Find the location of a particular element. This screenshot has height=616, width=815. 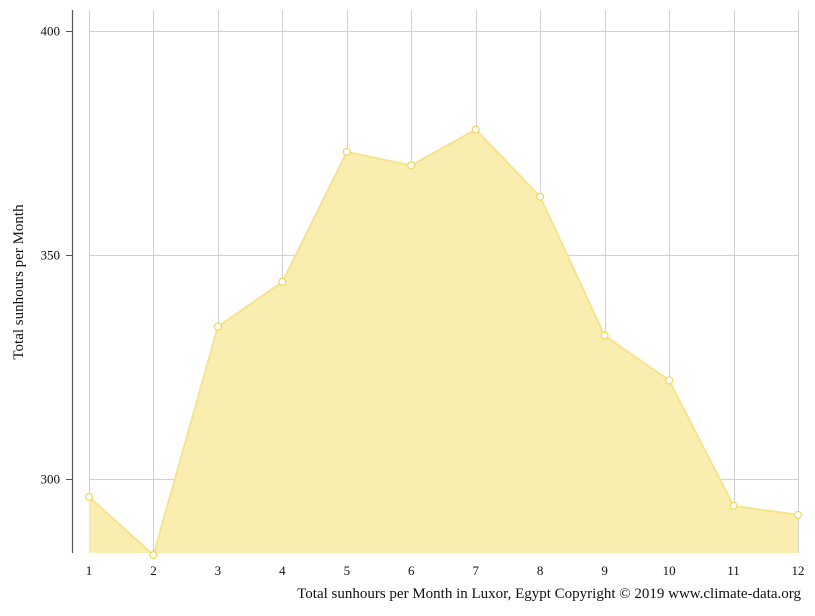

x-tick-label: 11 is located at coordinates (733, 570).